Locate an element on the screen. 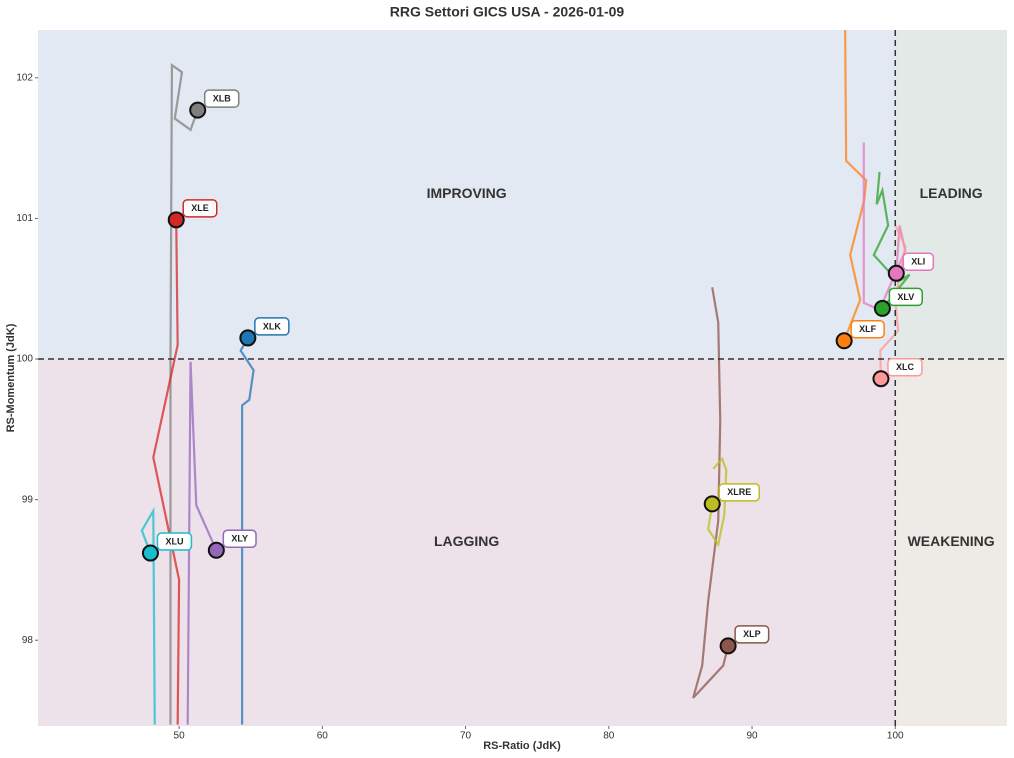 The width and height of the screenshot is (1014, 758). label-text: XLK is located at coordinates (272, 326).